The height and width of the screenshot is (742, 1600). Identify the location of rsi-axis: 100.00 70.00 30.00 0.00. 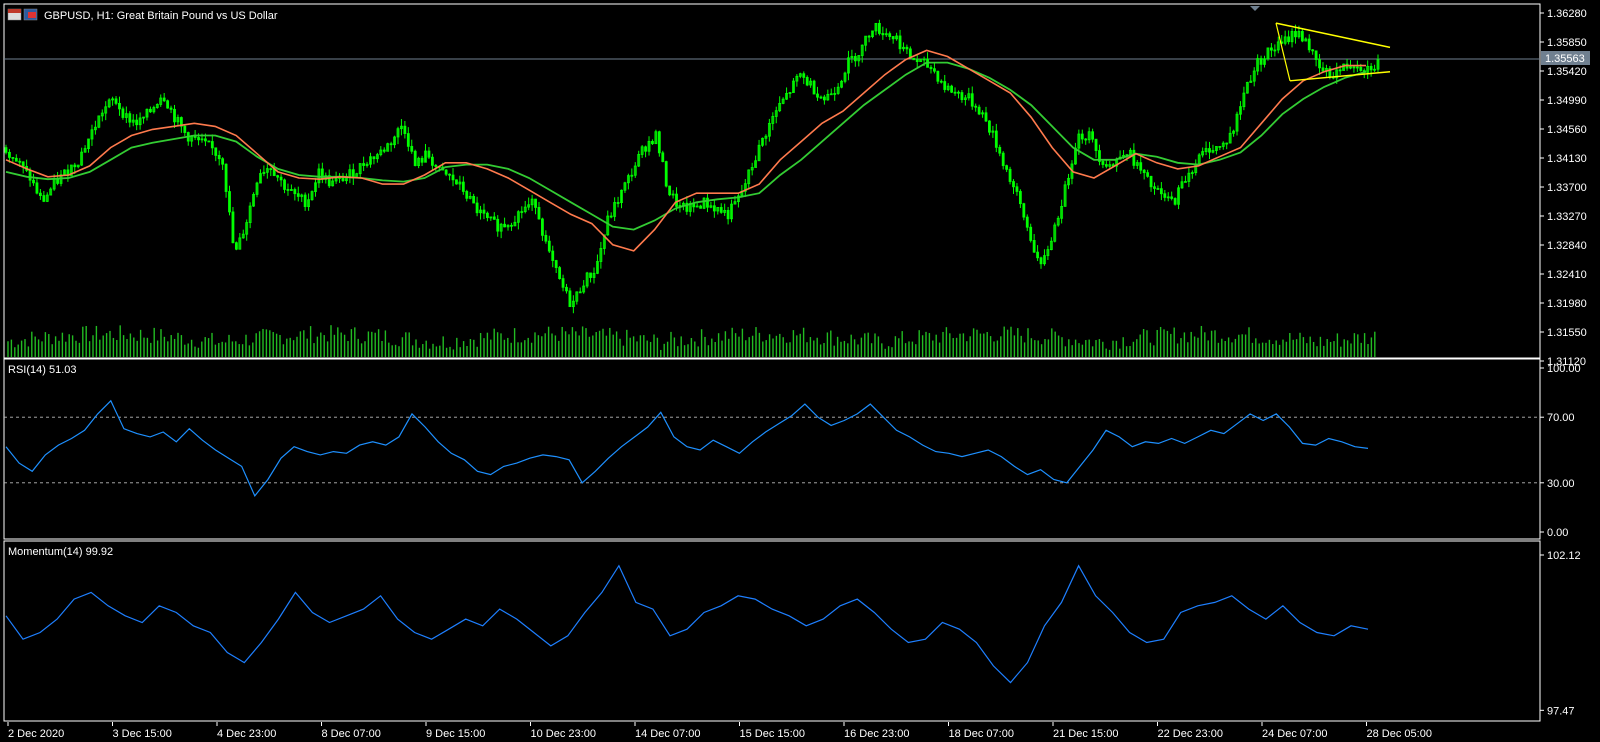
(1560, 451).